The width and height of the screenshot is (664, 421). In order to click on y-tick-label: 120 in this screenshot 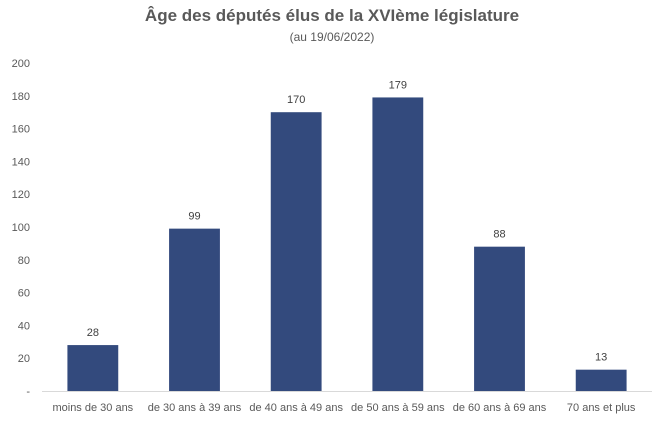, I will do `click(21, 195)`.